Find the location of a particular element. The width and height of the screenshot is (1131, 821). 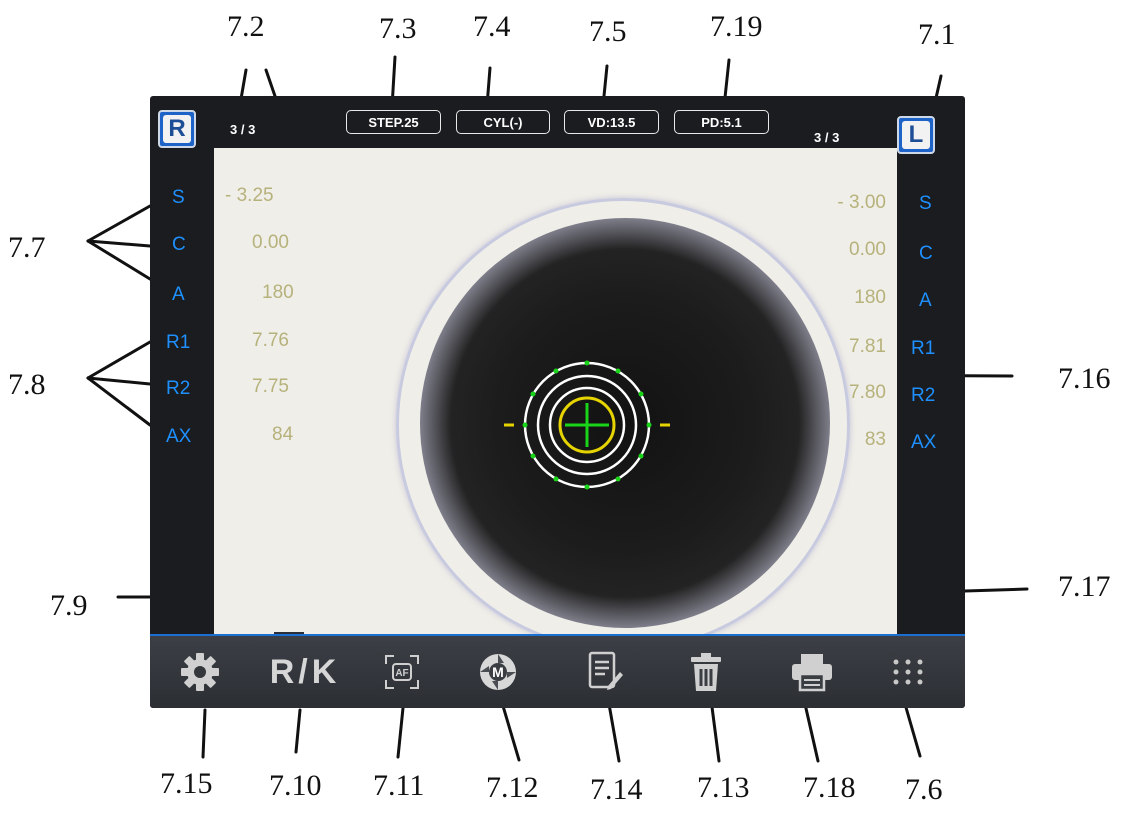

delete-button is located at coordinates (706, 672).